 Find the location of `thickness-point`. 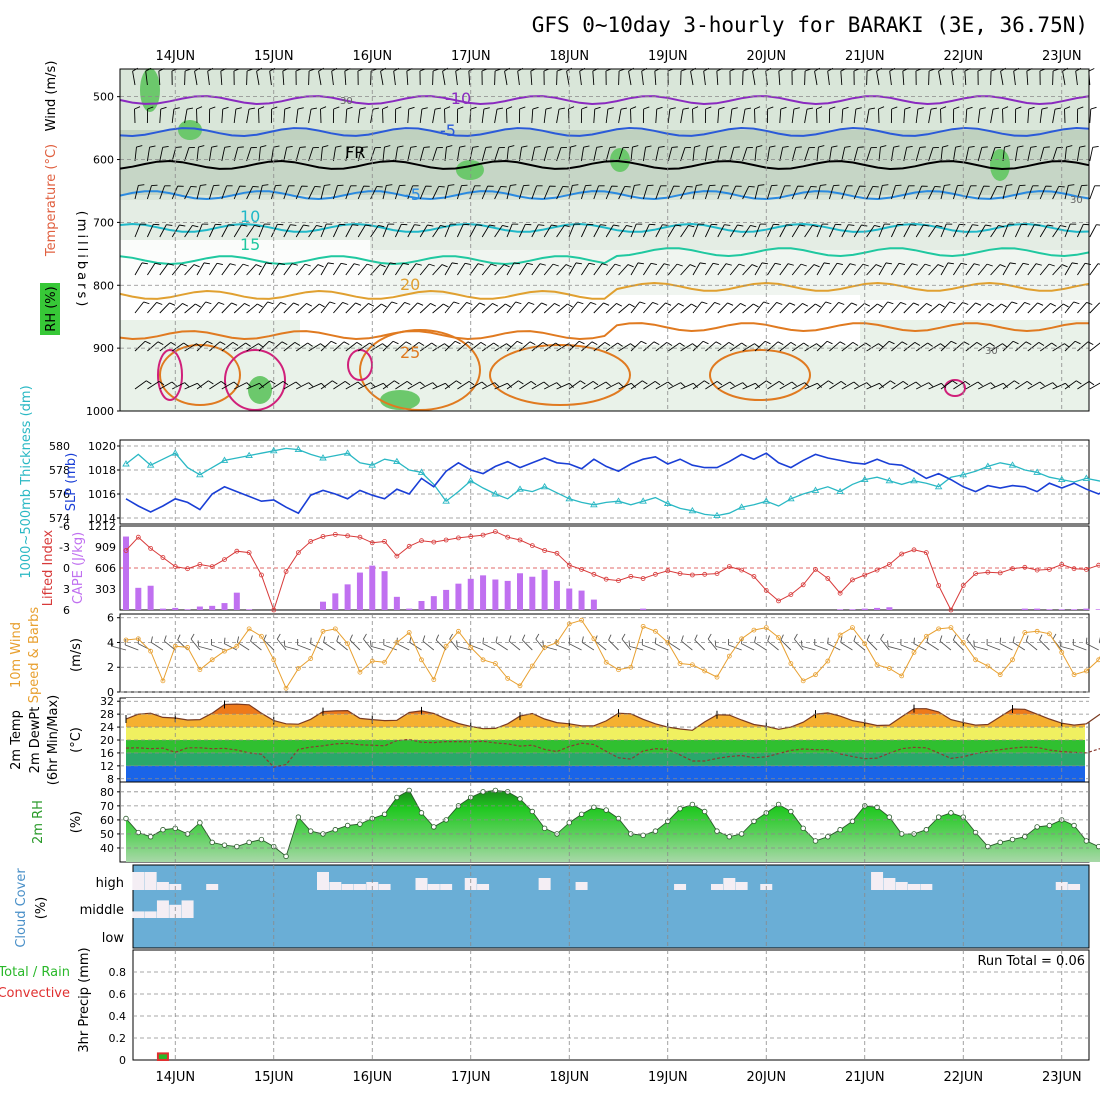

thickness-point is located at coordinates (667, 503).